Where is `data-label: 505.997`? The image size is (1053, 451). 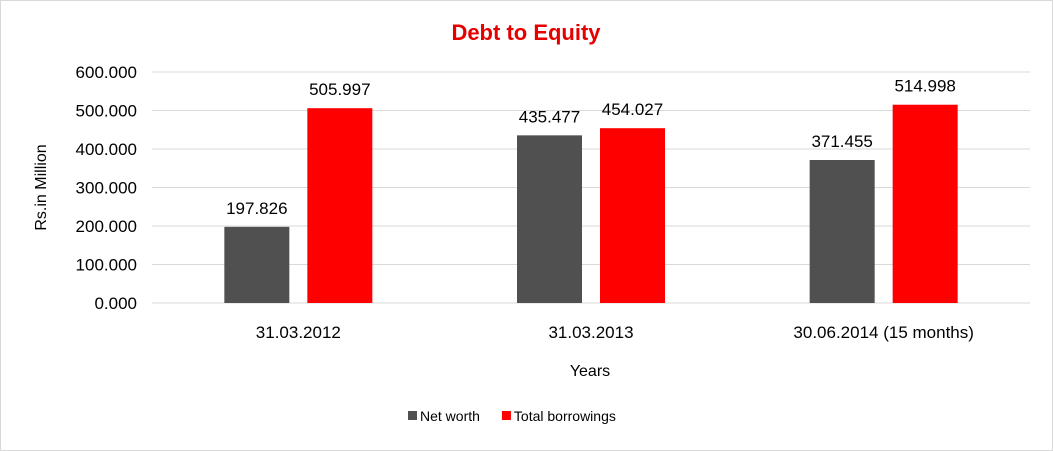 data-label: 505.997 is located at coordinates (339, 89).